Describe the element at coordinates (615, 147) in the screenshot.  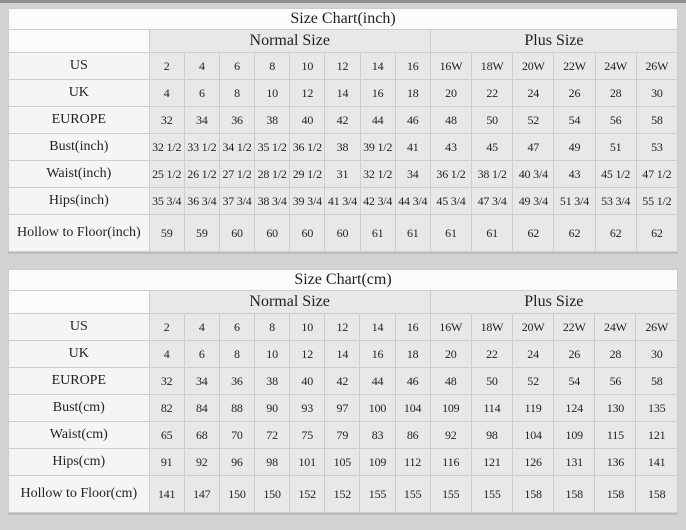
I see `size-value-cell: 51` at that location.